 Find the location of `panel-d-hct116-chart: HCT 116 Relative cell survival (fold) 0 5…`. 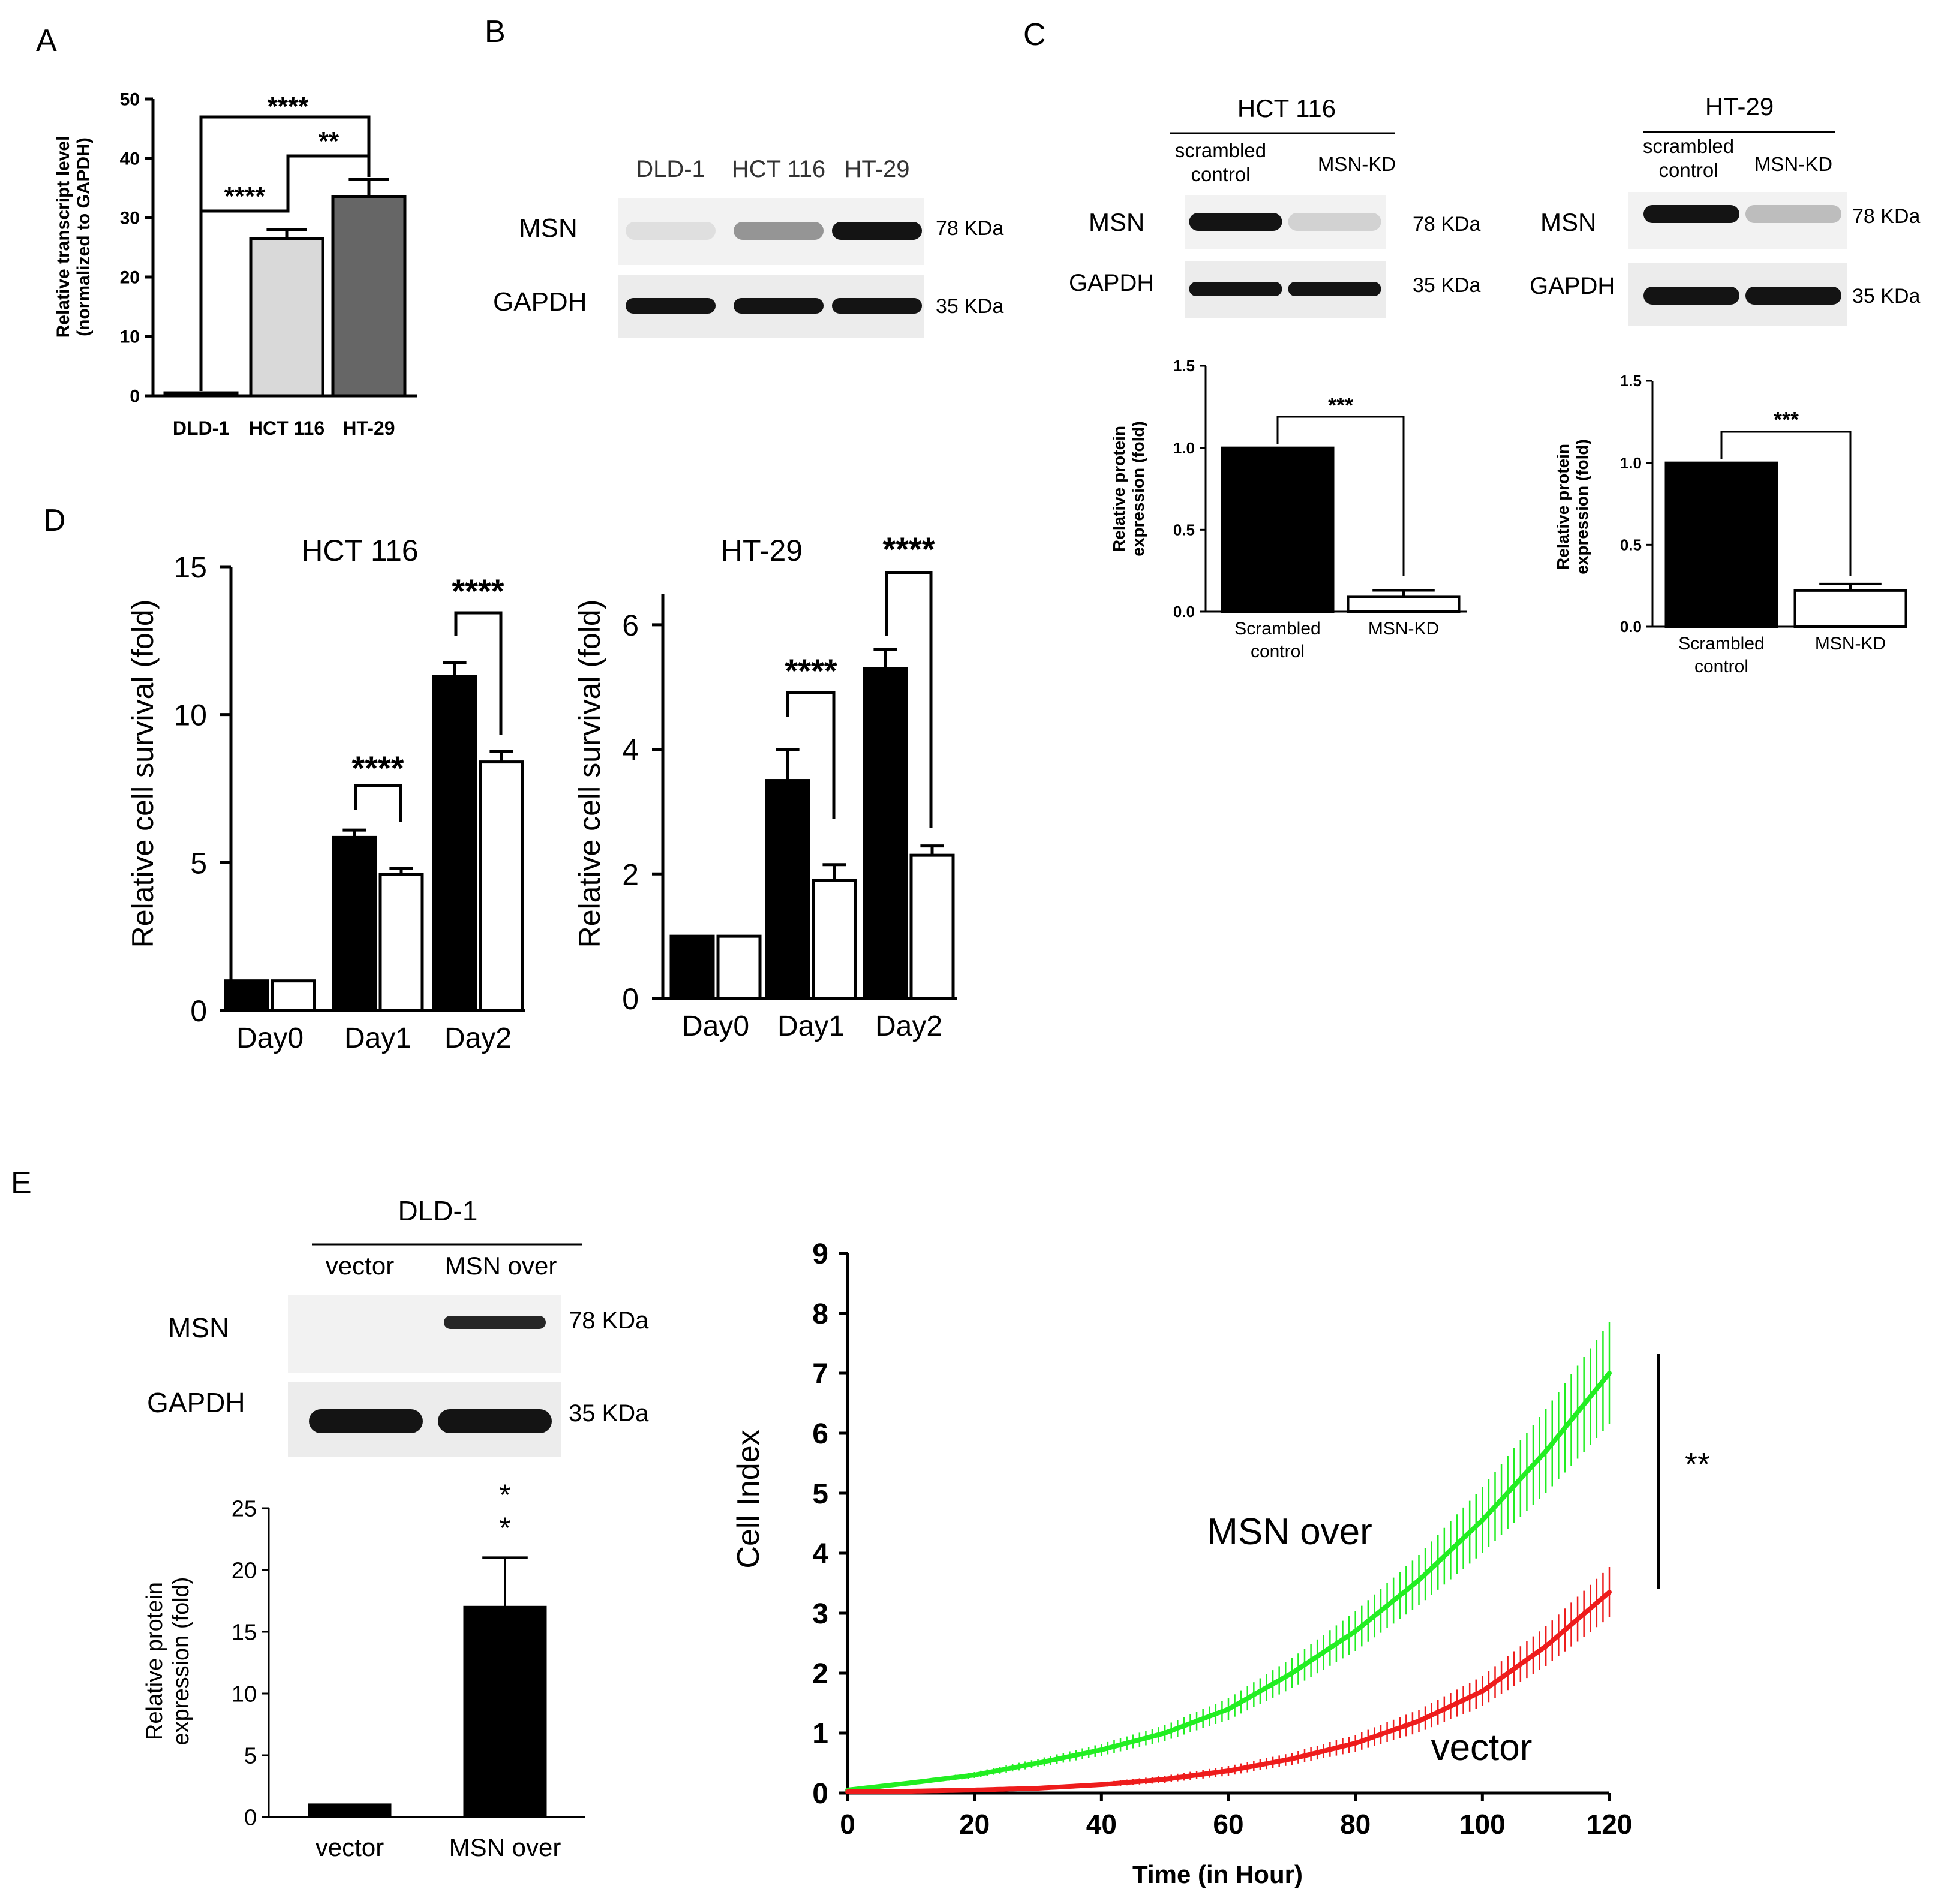

panel-d-hct116-chart: HCT 116 Relative cell survival (fold) 0 5… is located at coordinates (325, 794).